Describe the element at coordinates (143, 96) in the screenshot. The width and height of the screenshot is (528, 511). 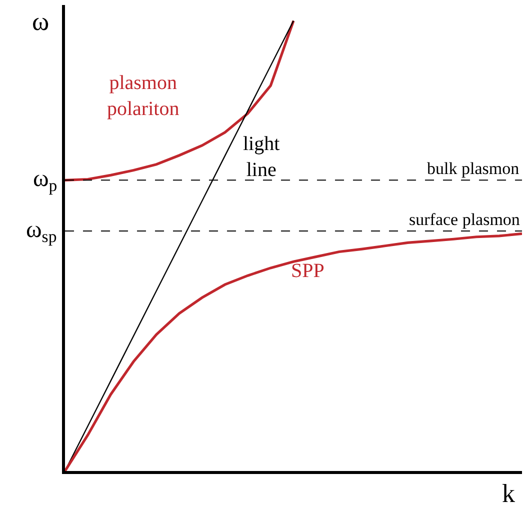
I see `series-label: plasmon polariton` at that location.